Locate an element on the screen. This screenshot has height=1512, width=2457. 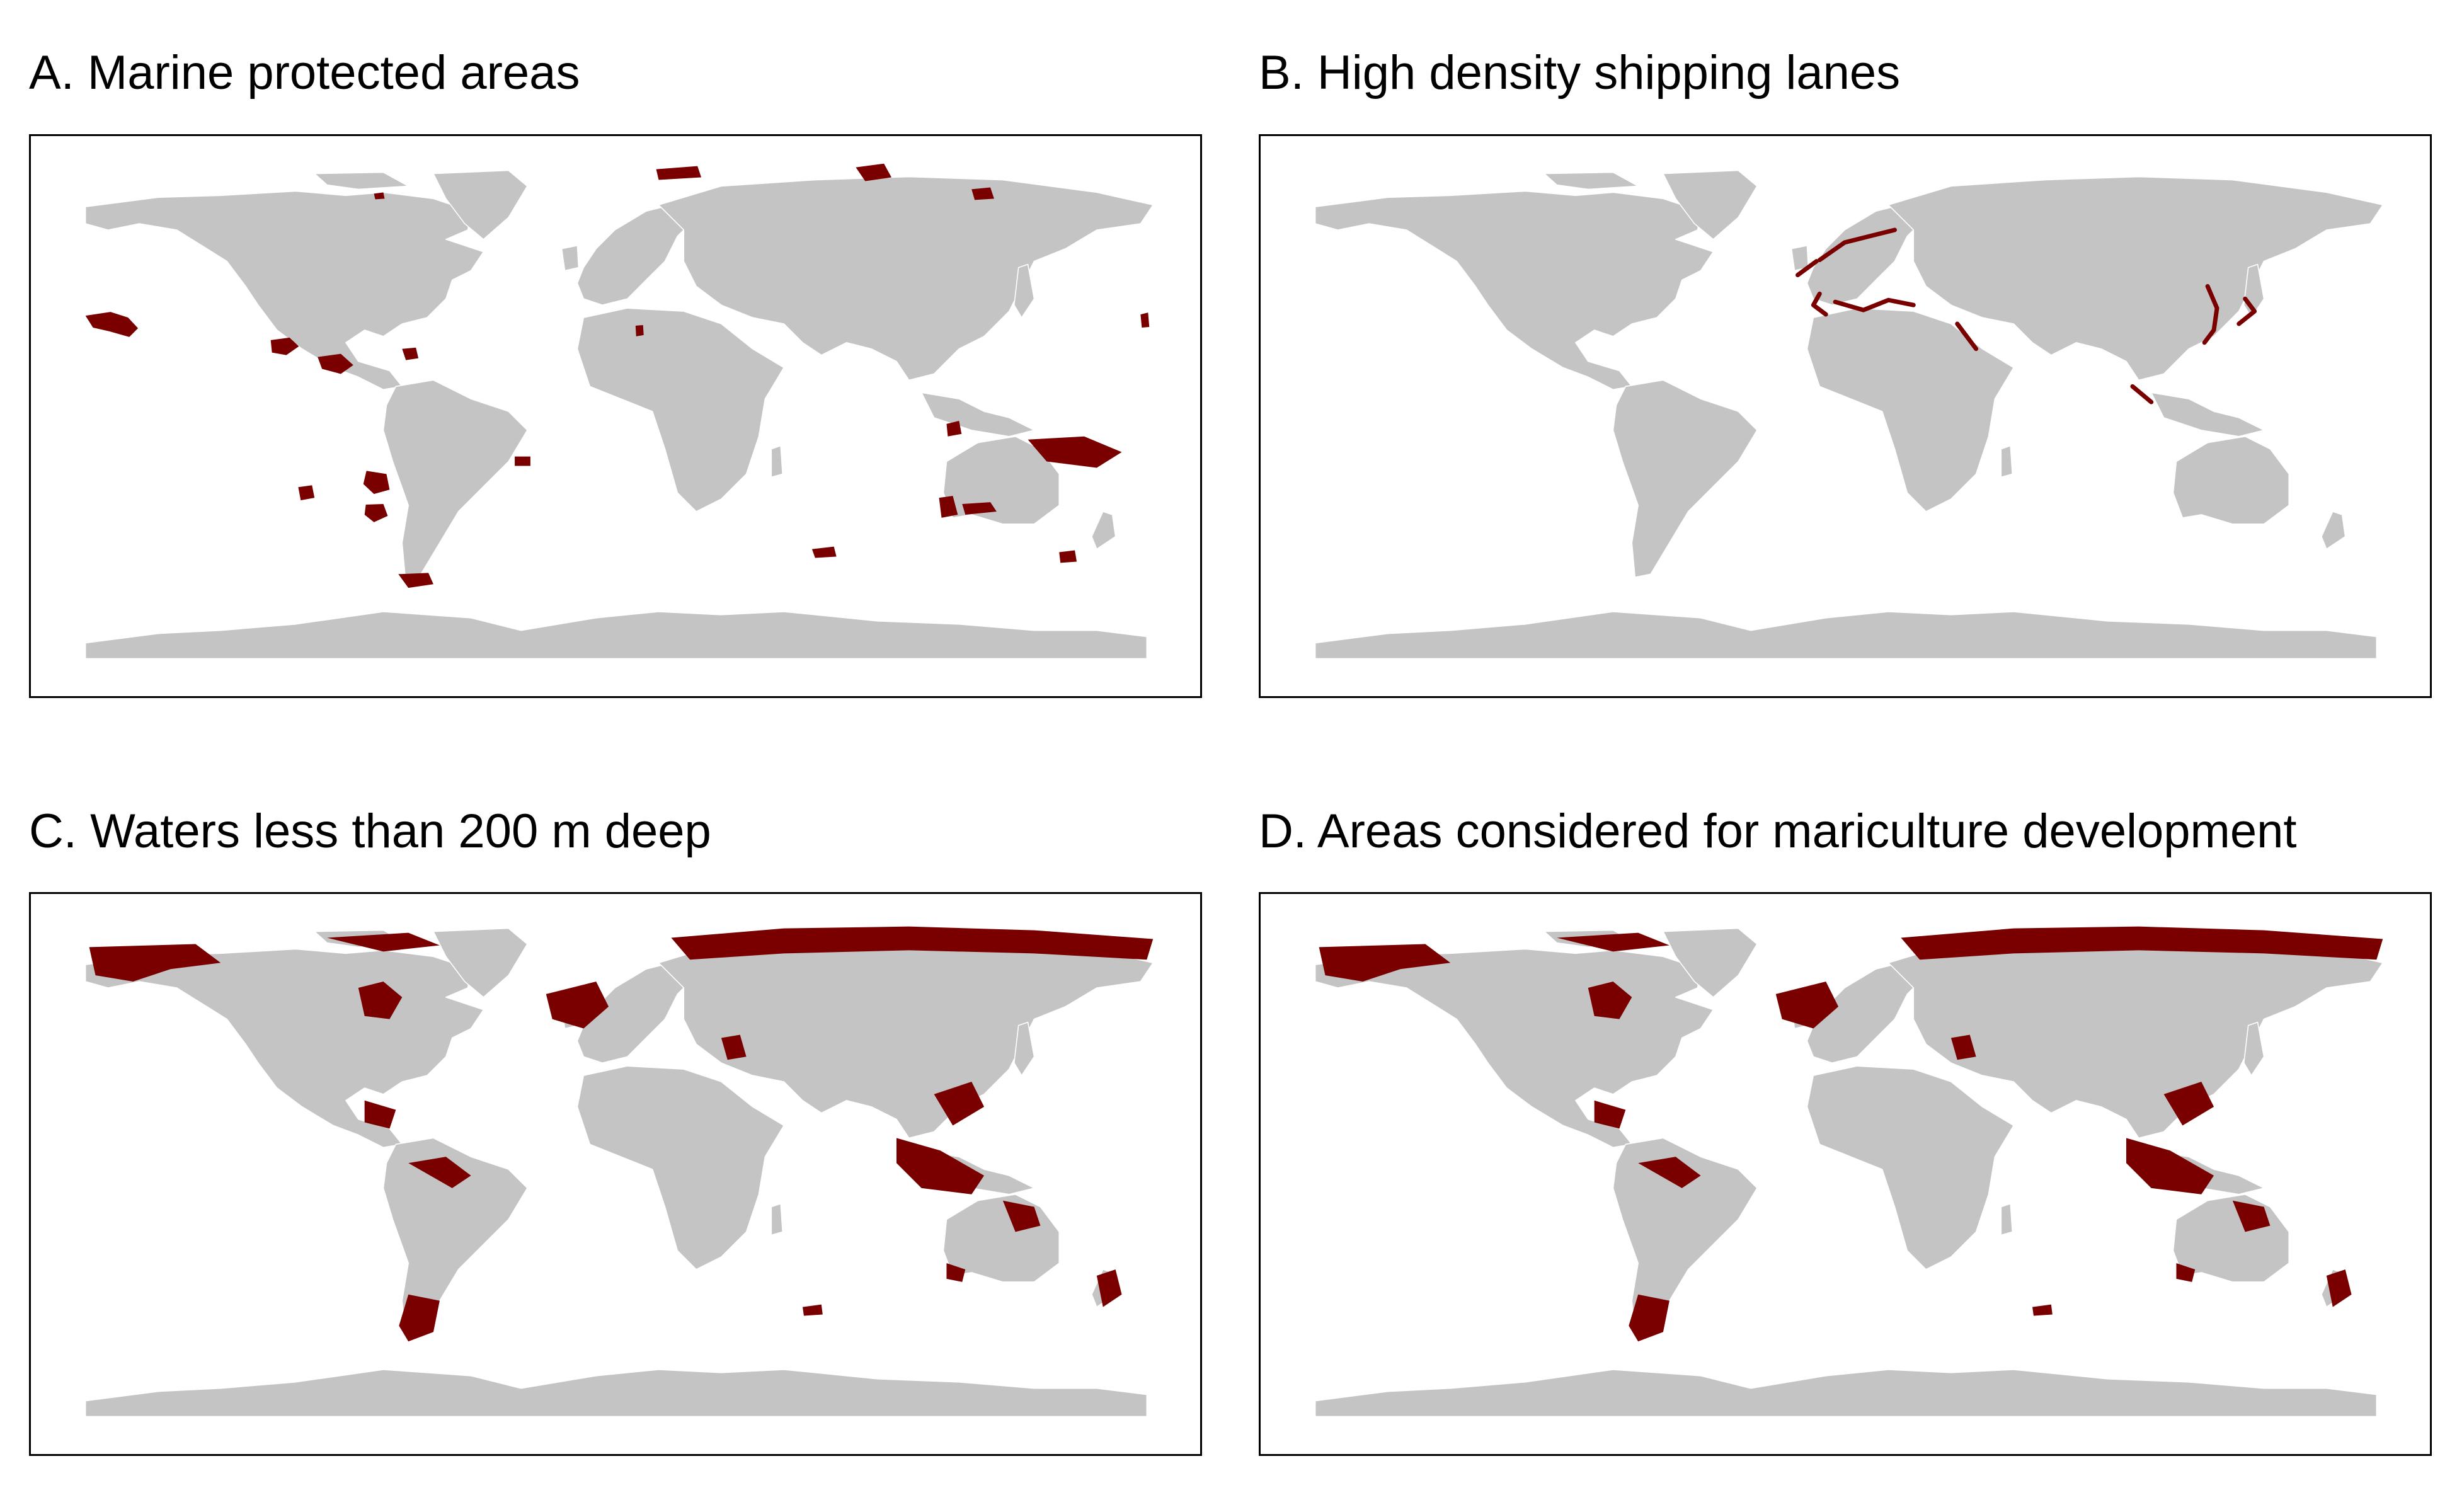
mpa-caribbean is located at coordinates (335, 363).